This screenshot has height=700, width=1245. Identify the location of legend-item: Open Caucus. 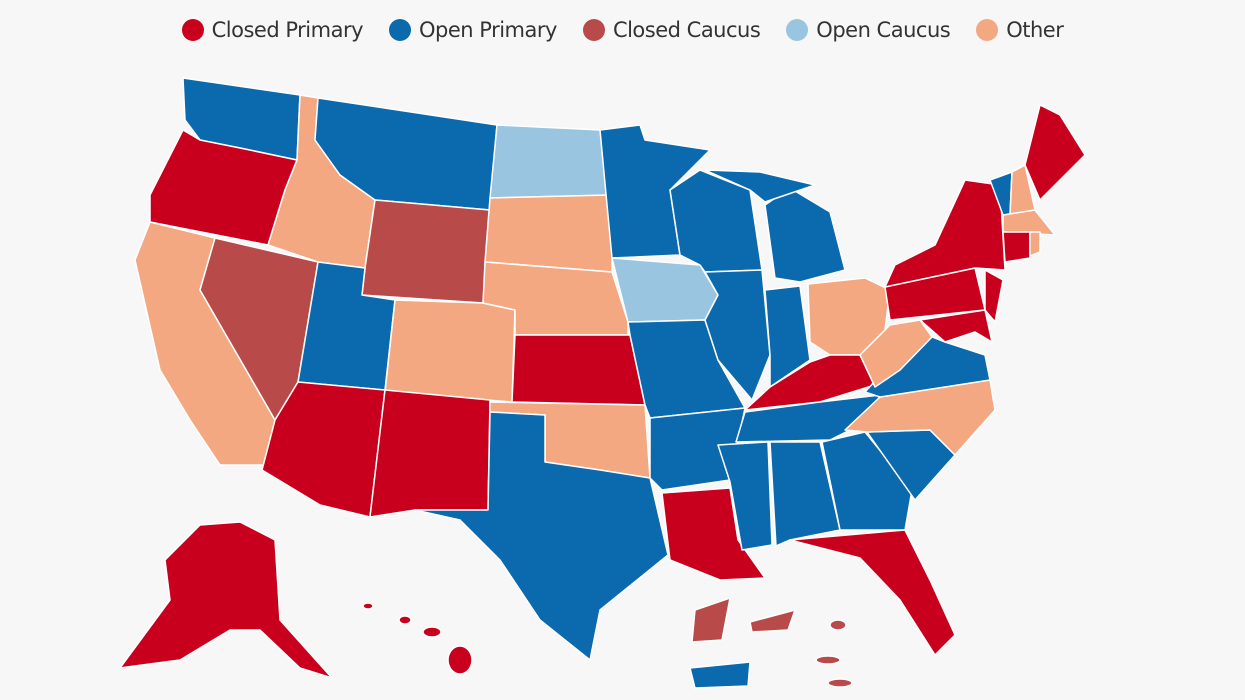
(868, 30).